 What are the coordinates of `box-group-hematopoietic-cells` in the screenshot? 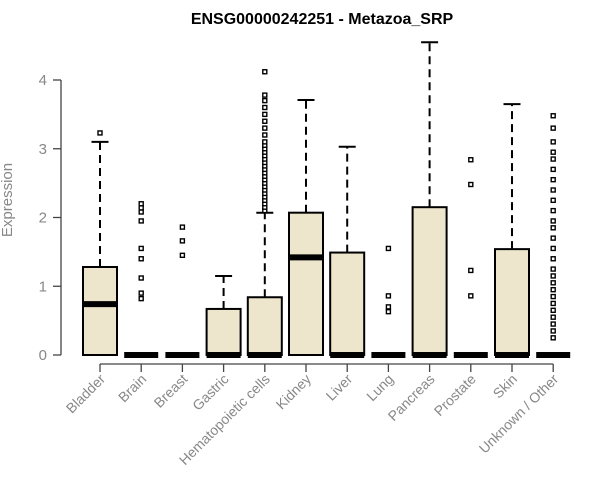 It's located at (264, 213).